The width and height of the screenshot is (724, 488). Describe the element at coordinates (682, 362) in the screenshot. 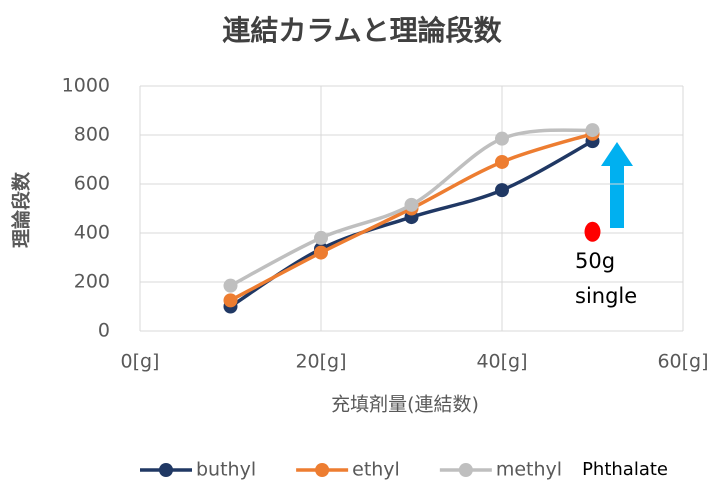

I see `x-tick-label: 60[g]` at that location.